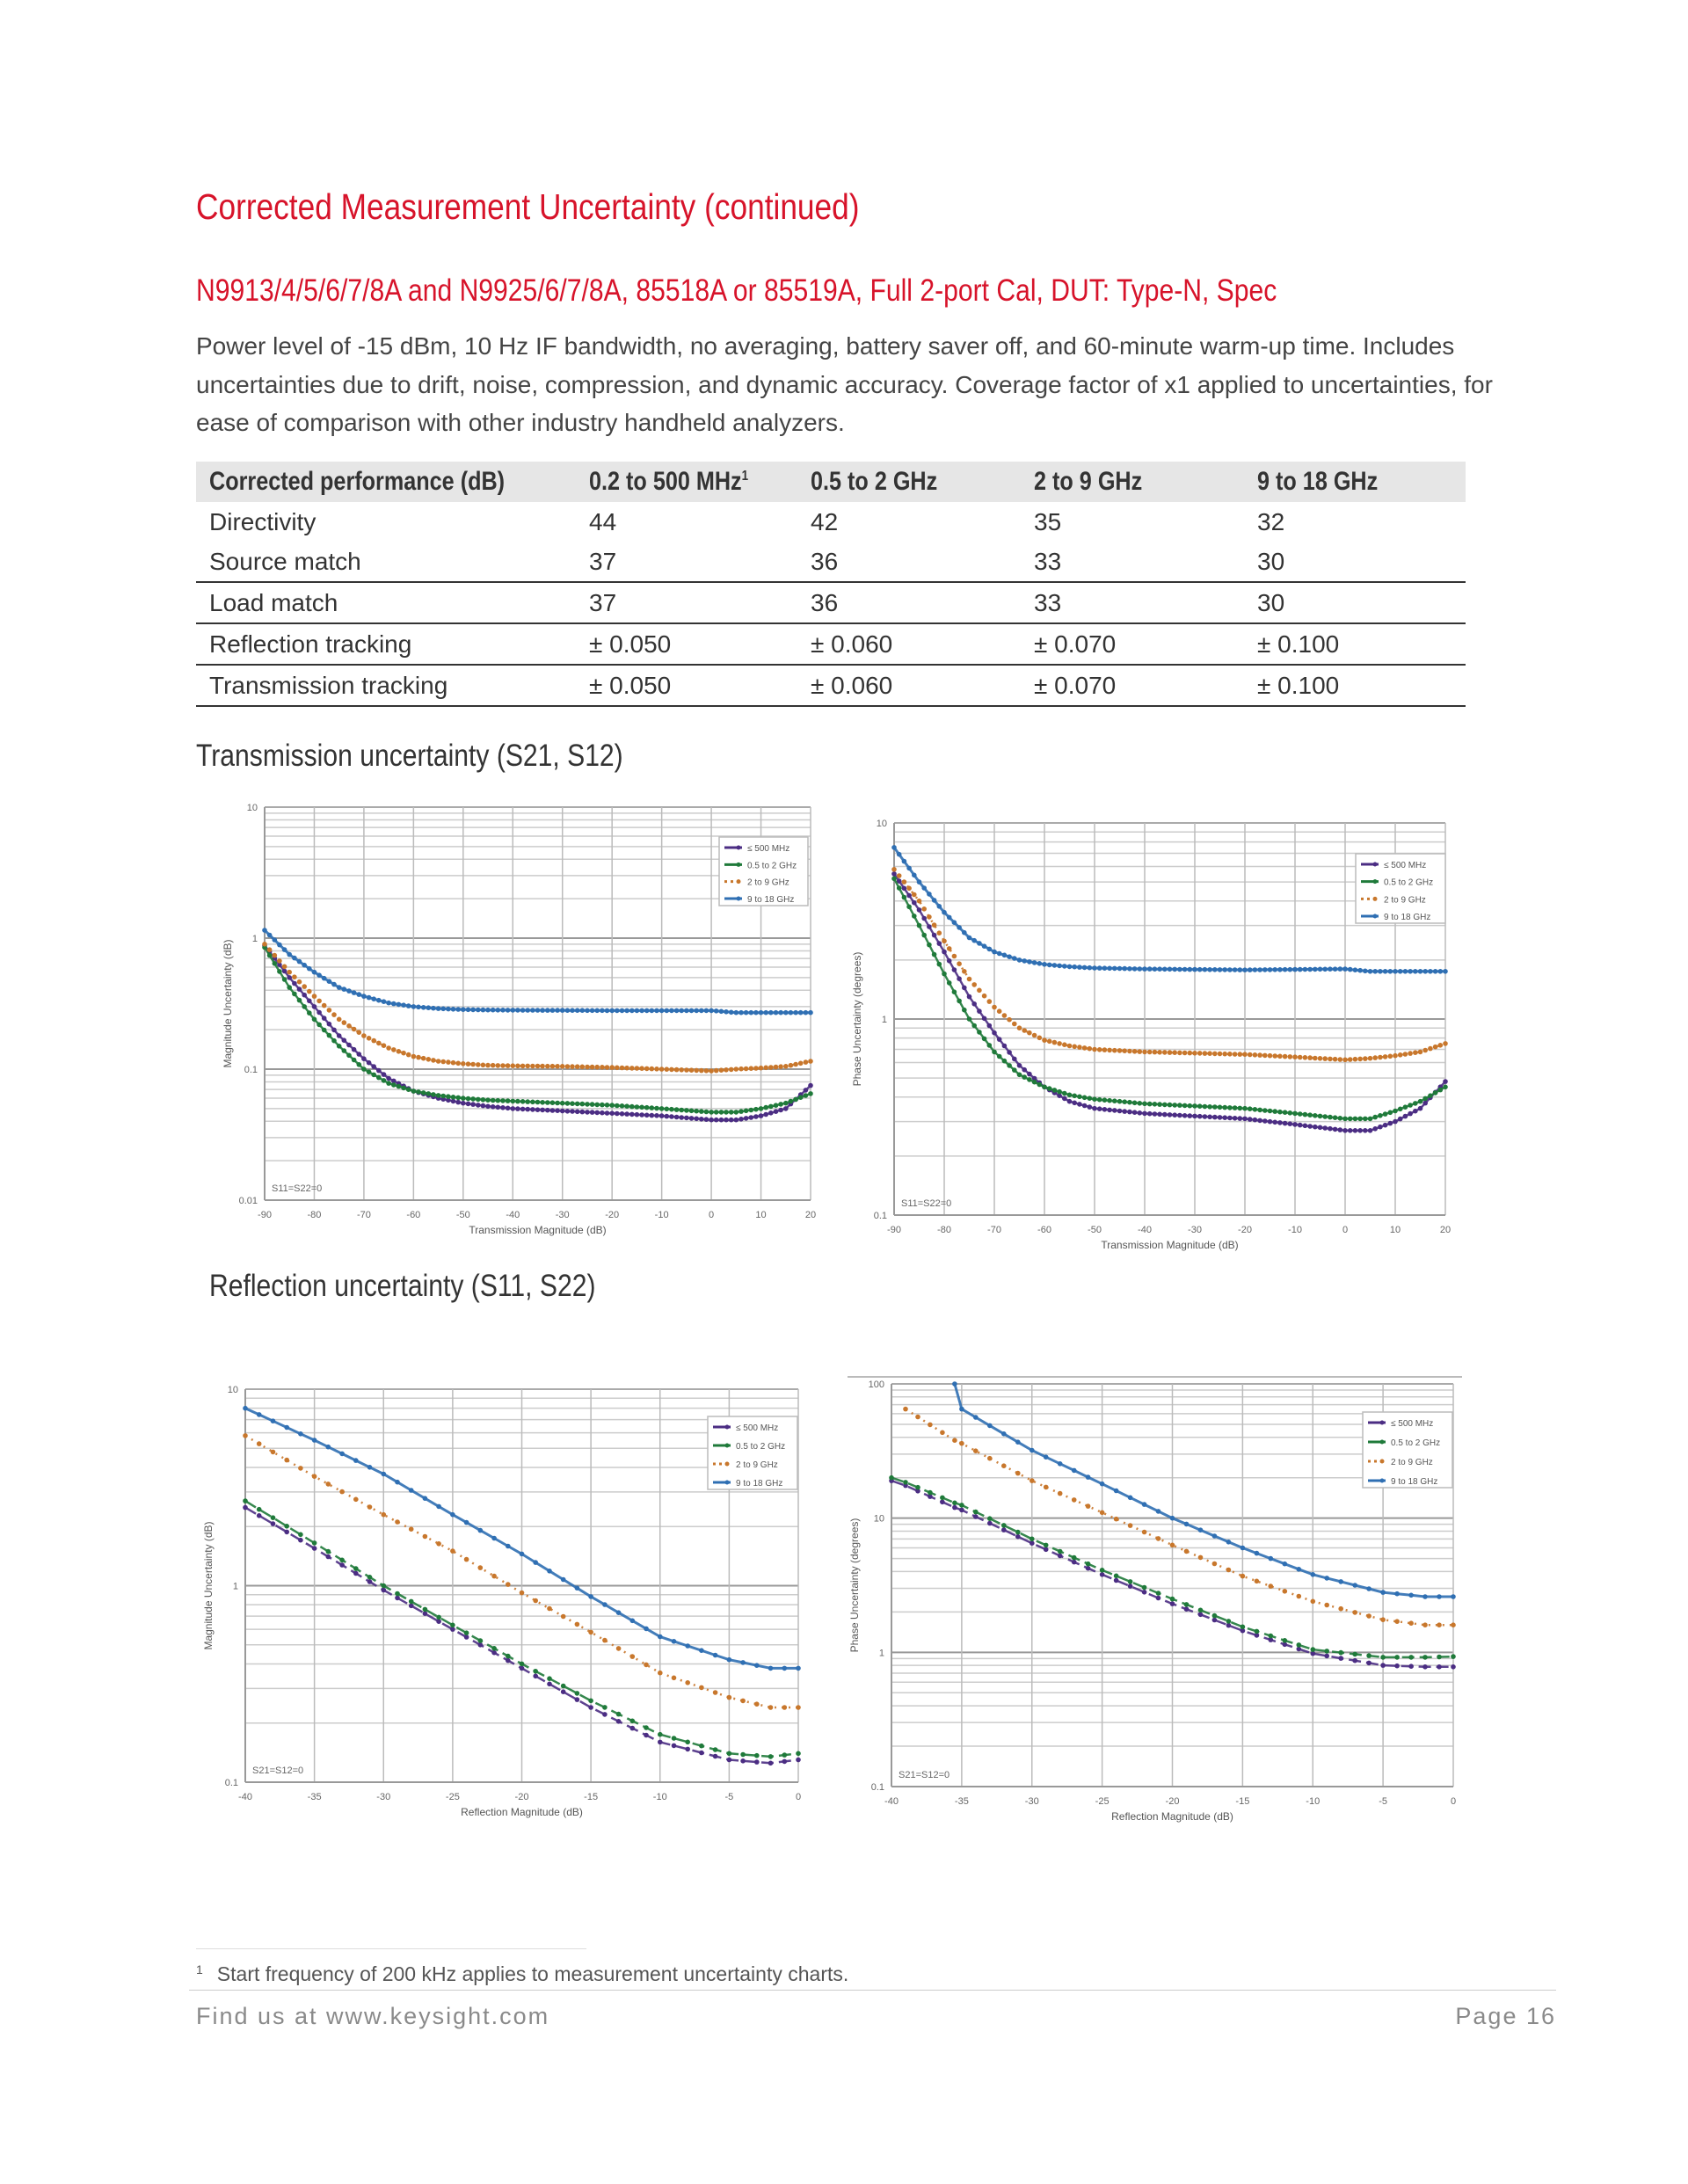 Image resolution: width=1688 pixels, height=2184 pixels. I want to click on x-tick-label: -5, so click(728, 1797).